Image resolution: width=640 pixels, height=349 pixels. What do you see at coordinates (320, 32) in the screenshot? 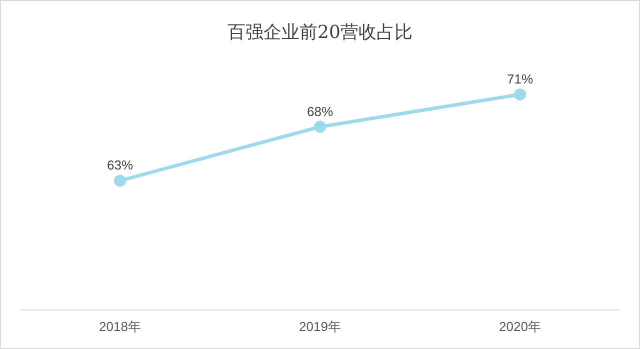
I see `chart-title: 百强企业前20营收占比` at bounding box center [320, 32].